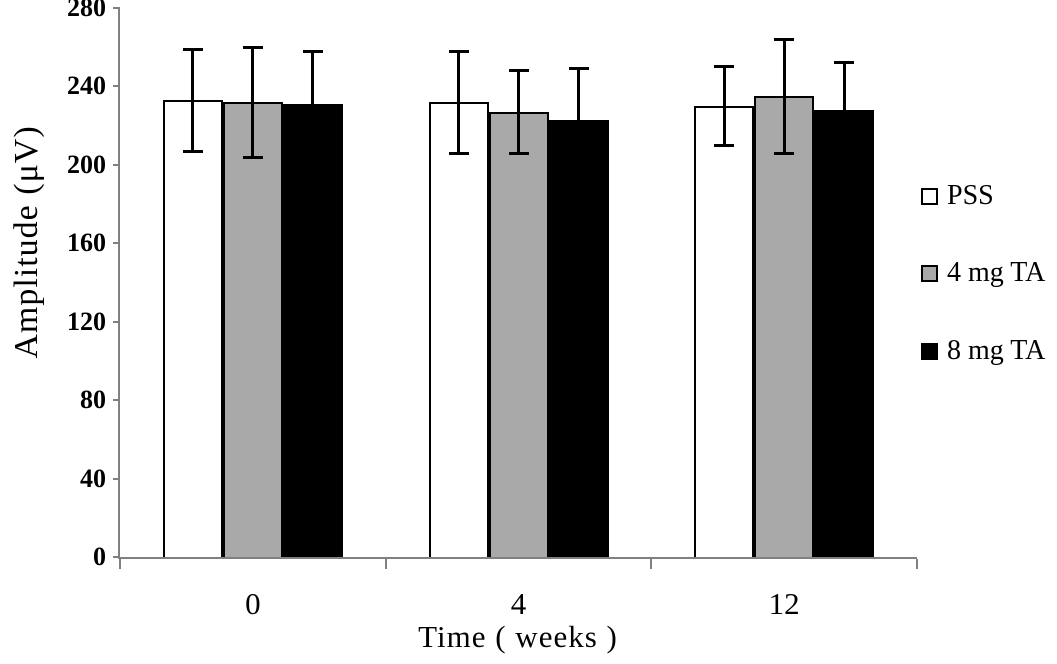  I want to click on y-tick-label: 120, so click(86, 321).